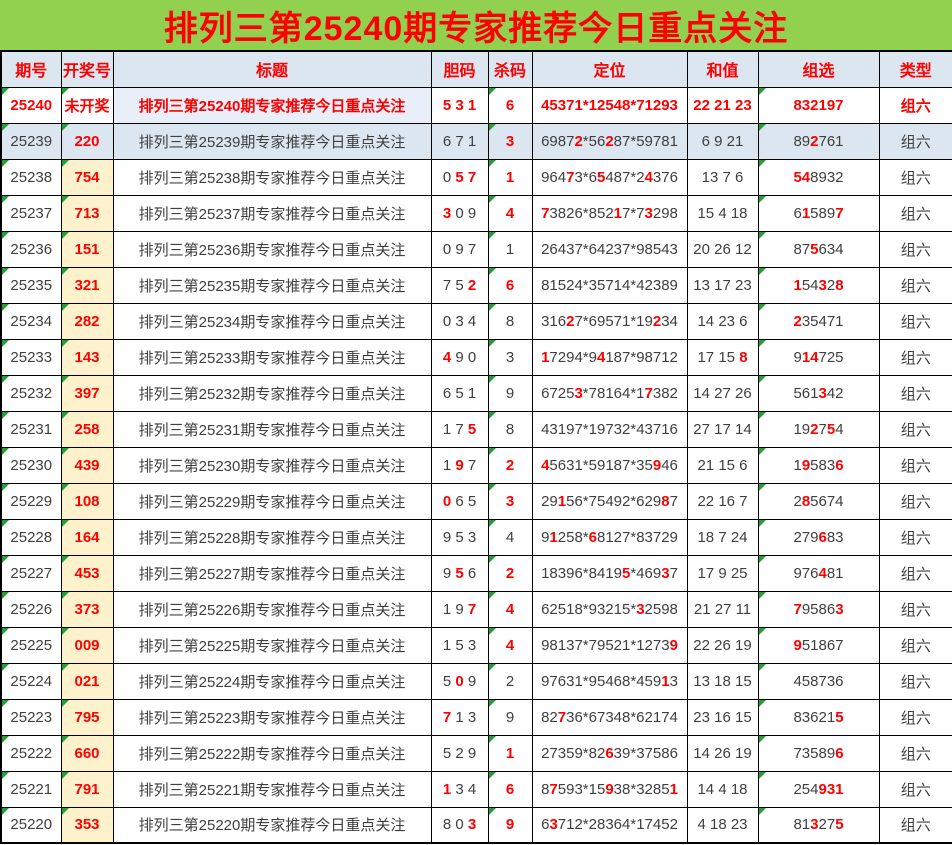 This screenshot has height=845, width=952. I want to click on column-header-type: 类型, so click(915, 69).